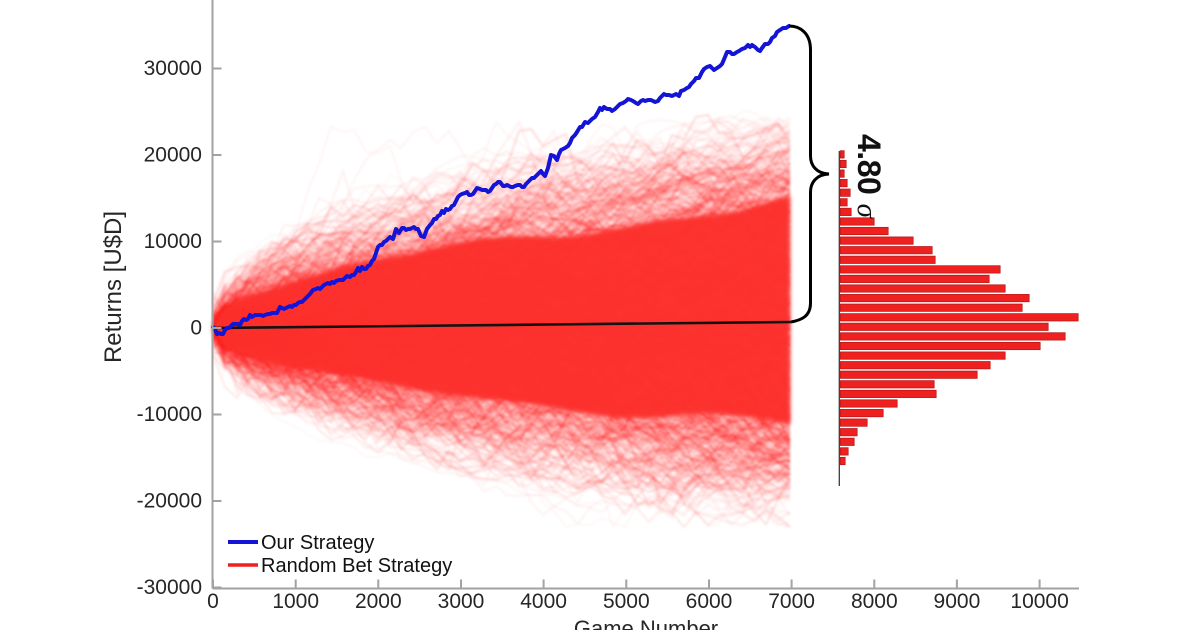  Describe the element at coordinates (173, 68) in the screenshot. I see `svg-text: 30000` at that location.